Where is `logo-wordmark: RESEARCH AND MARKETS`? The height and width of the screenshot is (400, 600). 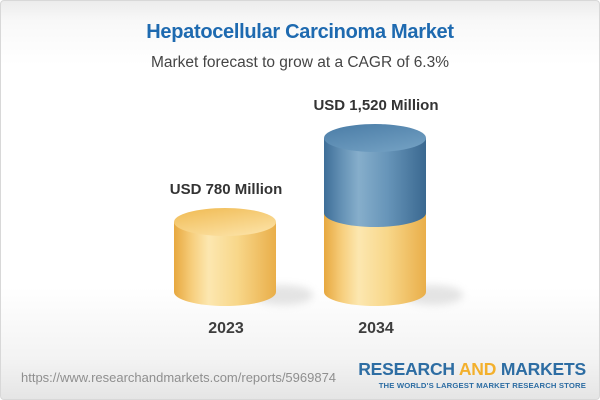 logo-wordmark: RESEARCH AND MARKETS is located at coordinates (472, 369).